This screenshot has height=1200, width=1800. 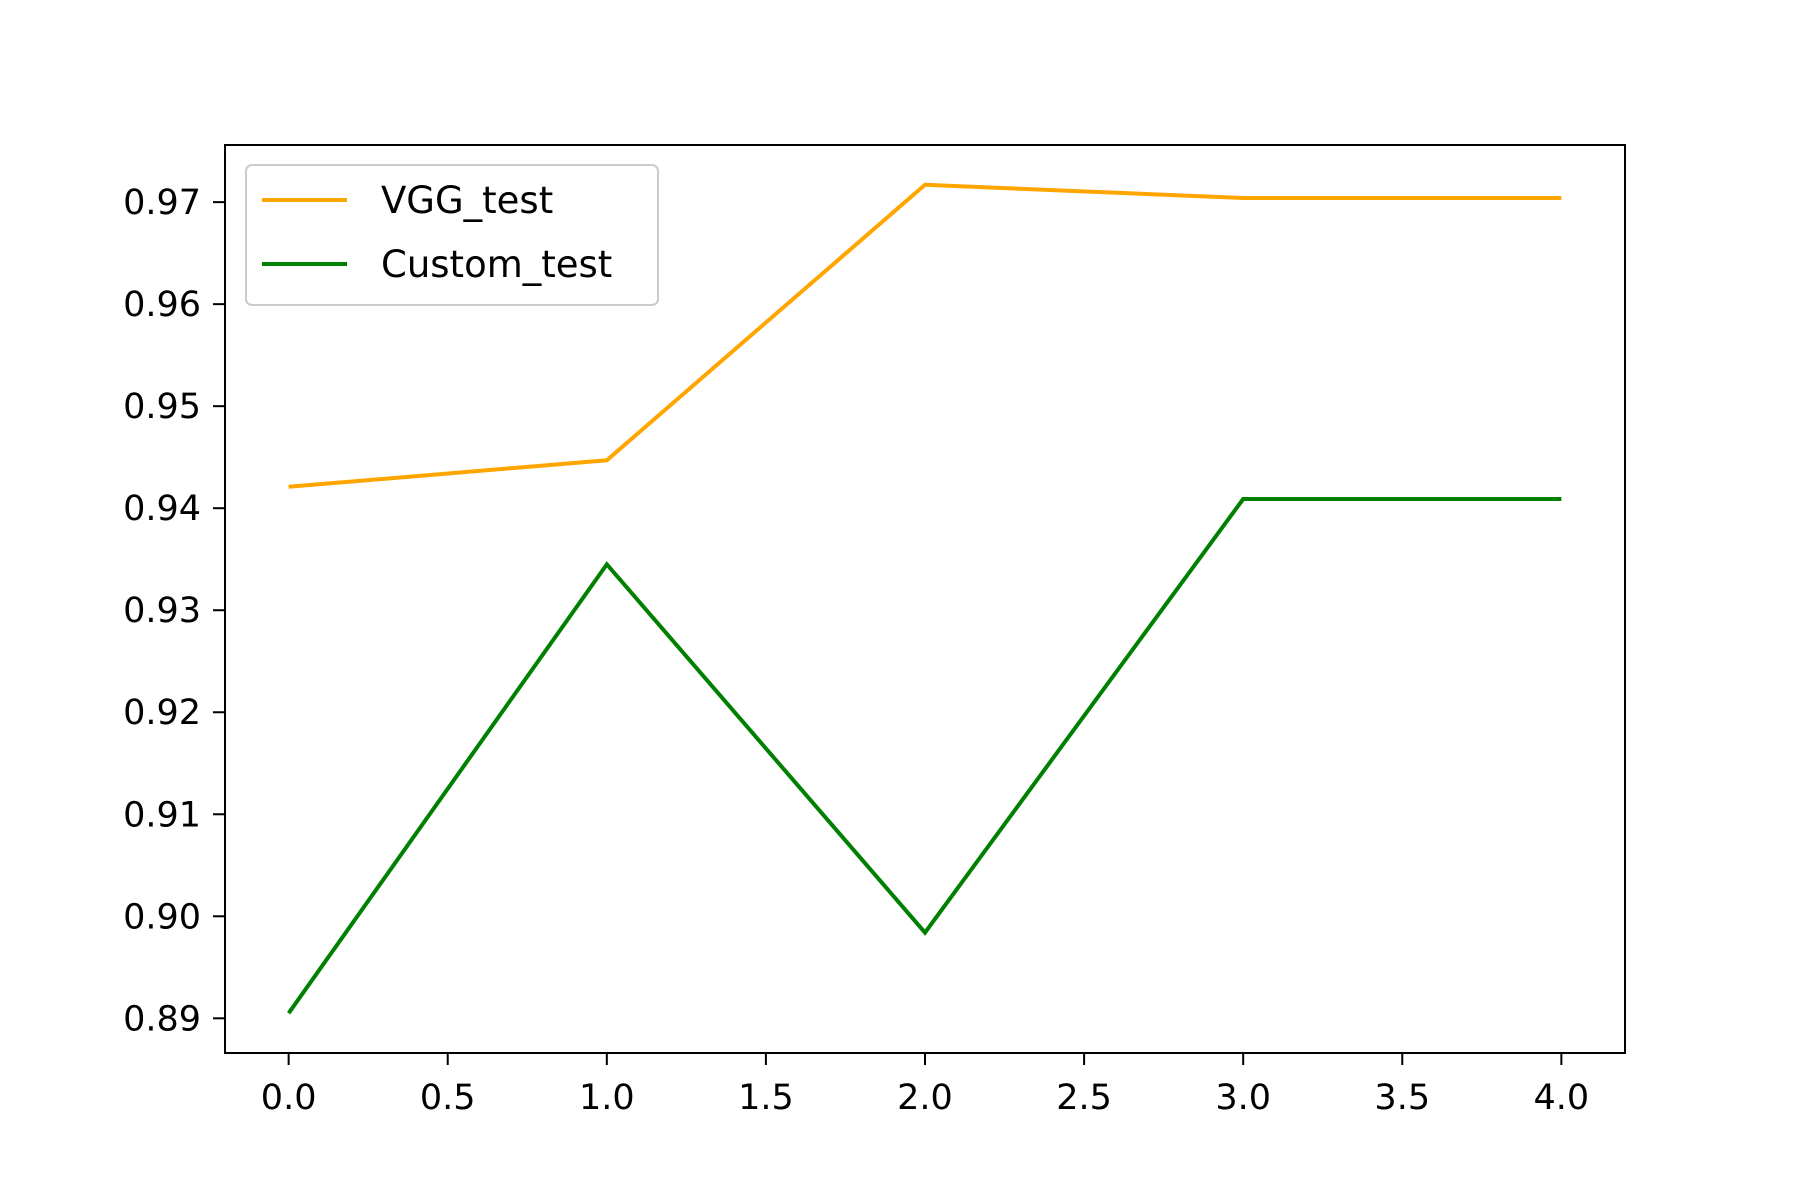 What do you see at coordinates (162, 203) in the screenshot?
I see `y-tick-label: 0.97` at bounding box center [162, 203].